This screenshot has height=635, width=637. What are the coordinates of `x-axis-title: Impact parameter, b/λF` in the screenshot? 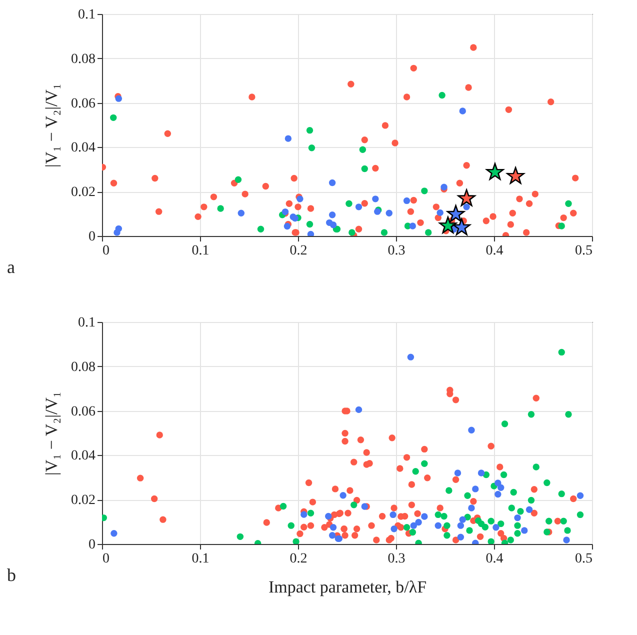 It's located at (347, 587).